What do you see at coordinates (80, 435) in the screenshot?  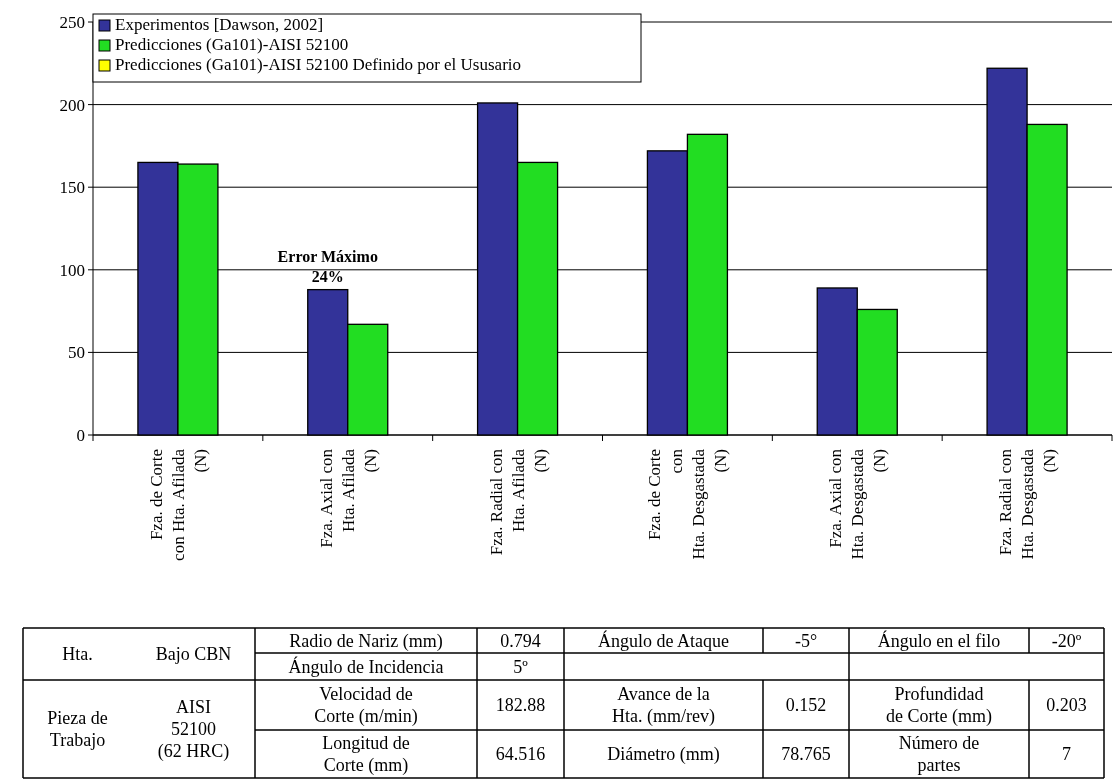 I see `y-tick-label: 0` at bounding box center [80, 435].